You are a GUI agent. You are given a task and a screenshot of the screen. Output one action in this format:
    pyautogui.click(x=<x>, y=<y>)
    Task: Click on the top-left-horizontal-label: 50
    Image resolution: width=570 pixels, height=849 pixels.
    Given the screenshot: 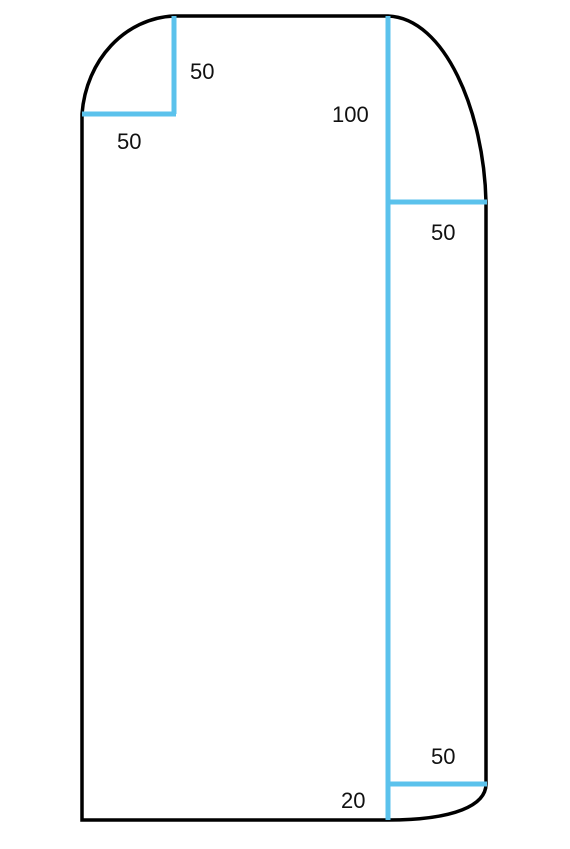 What is the action you would take?
    pyautogui.click(x=129, y=141)
    